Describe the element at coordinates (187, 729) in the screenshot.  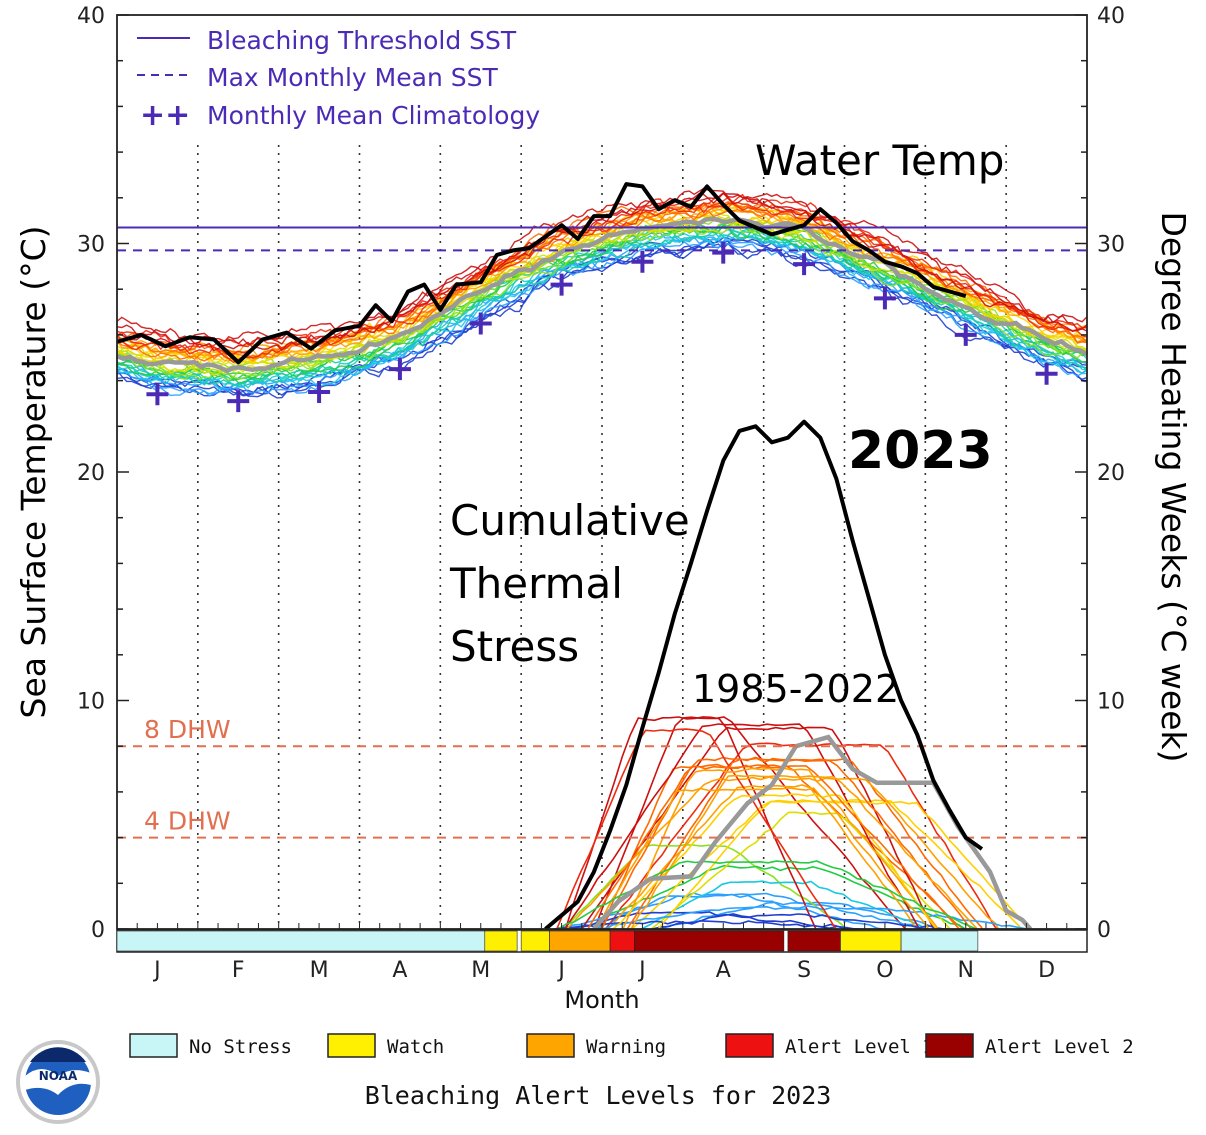
I see `dhw-reference-label: 8 DHW` at that location.